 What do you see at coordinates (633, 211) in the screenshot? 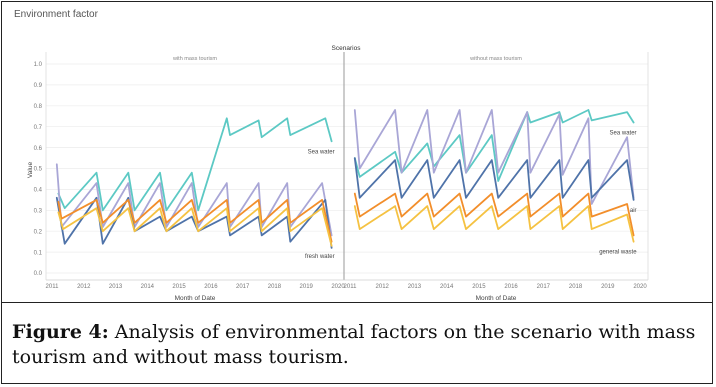
I see `series-label: air` at bounding box center [633, 211].